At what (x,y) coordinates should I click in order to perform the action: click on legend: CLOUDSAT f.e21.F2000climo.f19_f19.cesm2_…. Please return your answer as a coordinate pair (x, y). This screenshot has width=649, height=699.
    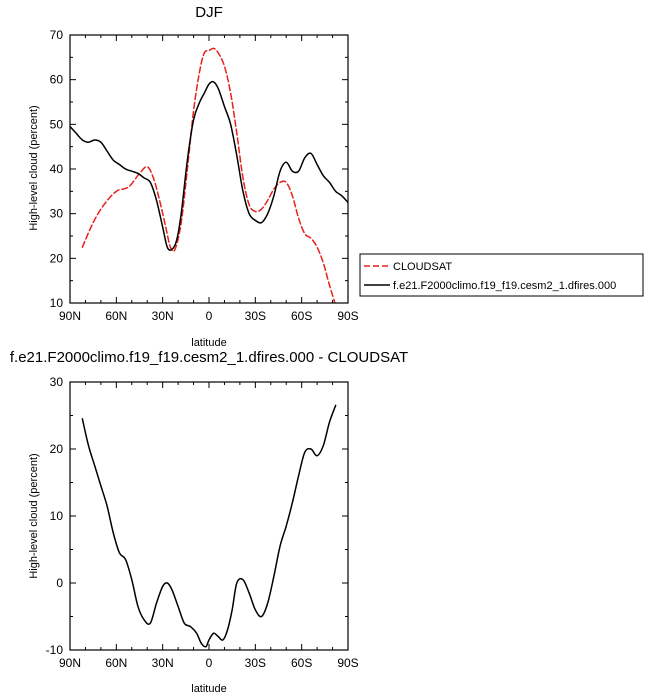
    Looking at the image, I should click on (501, 275).